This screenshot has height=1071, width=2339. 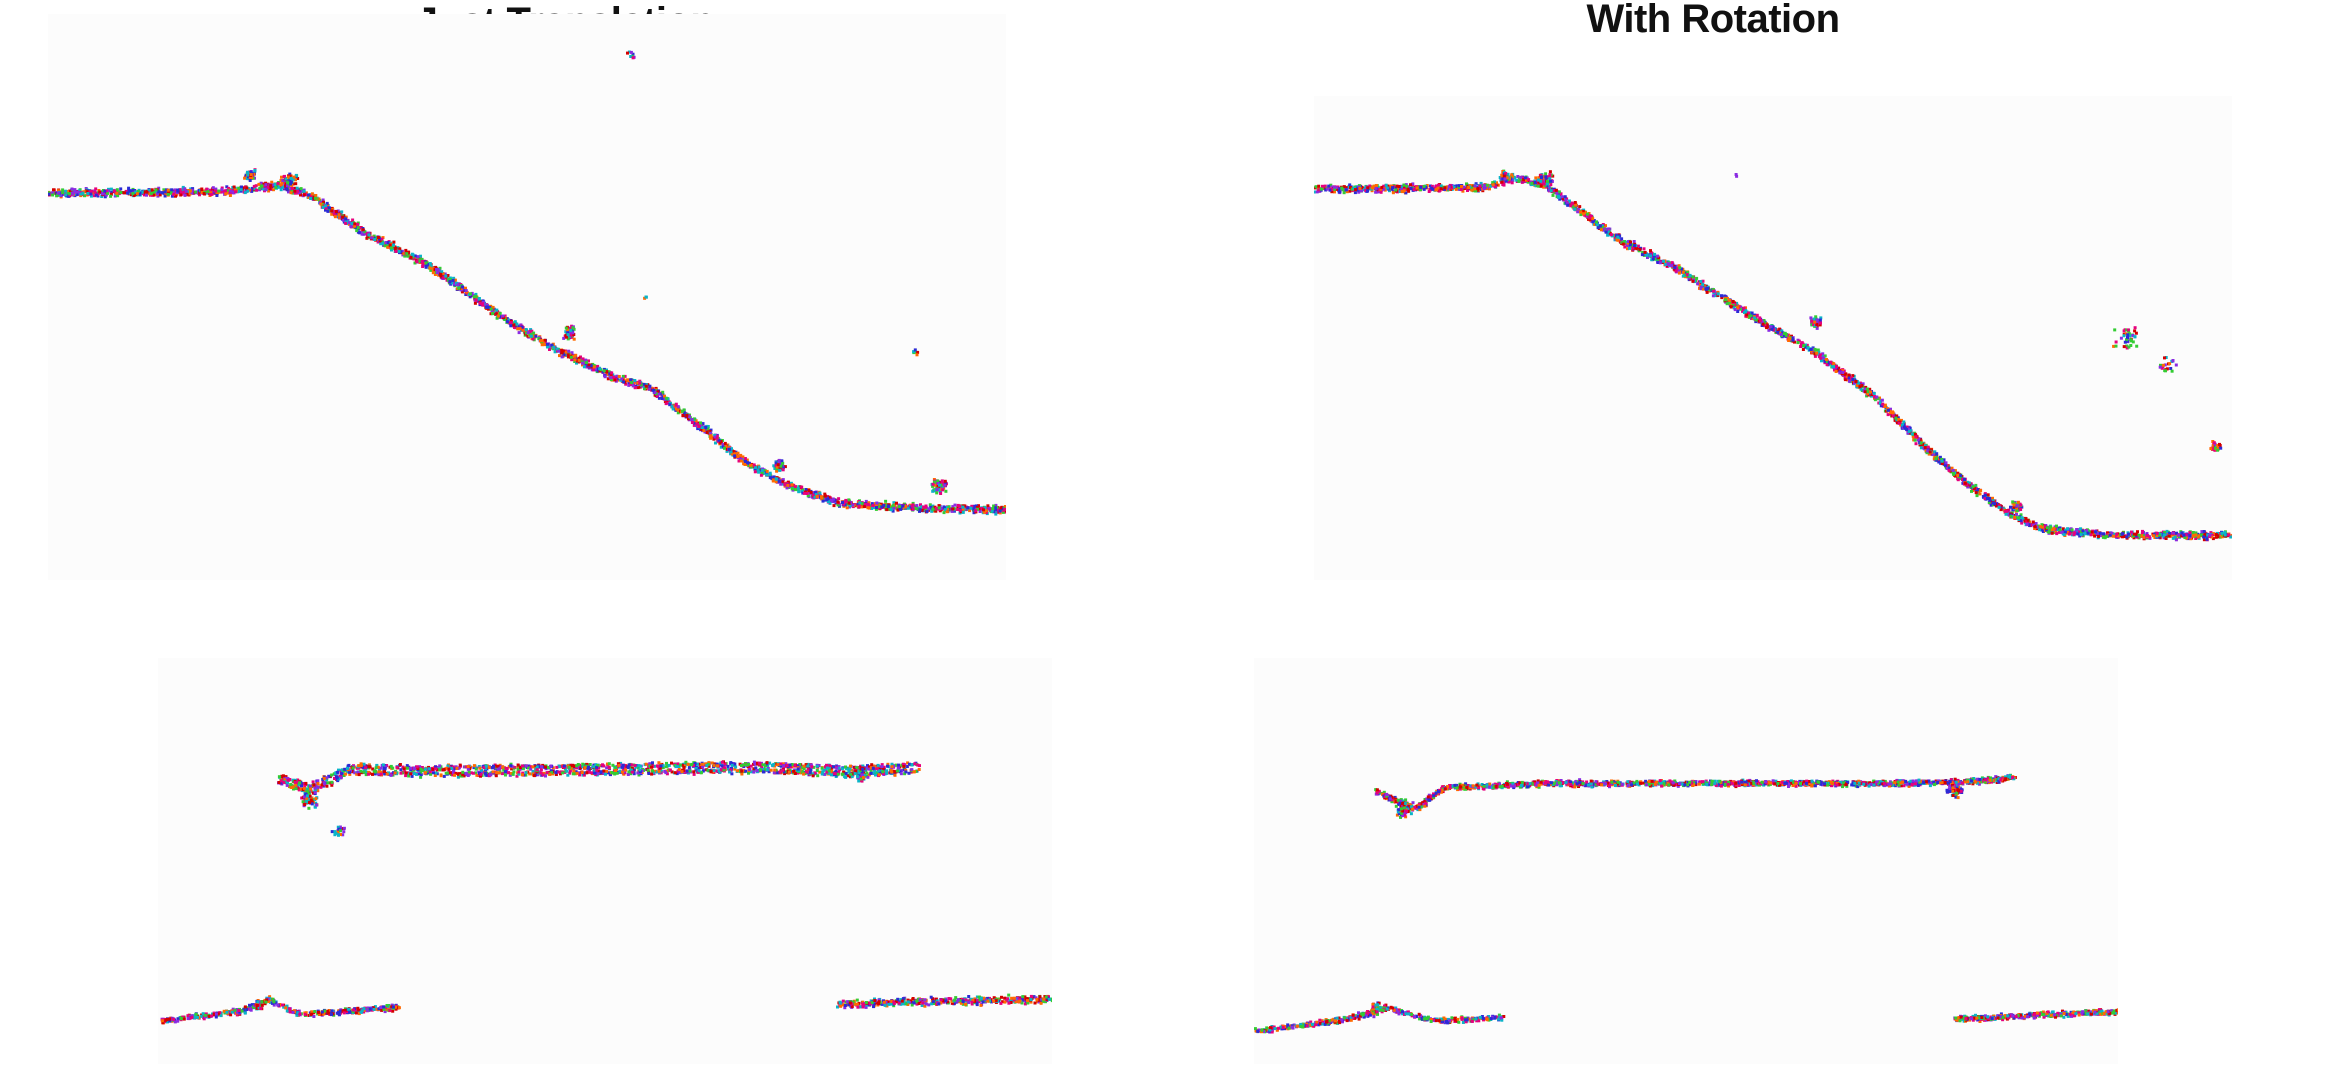 I want to click on title-with-rotation: With Rotation, so click(x=1713, y=20).